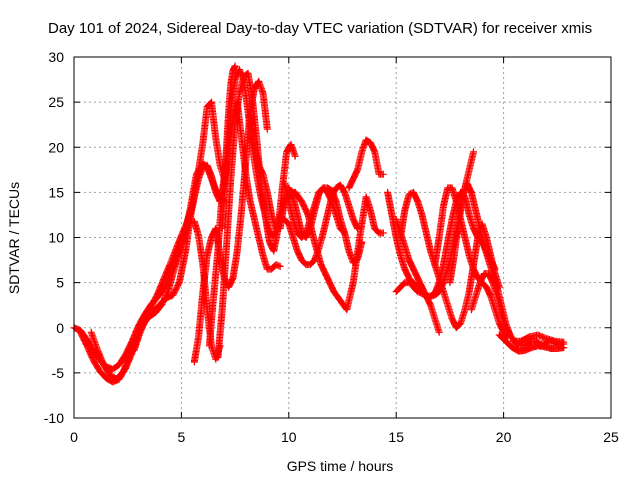  What do you see at coordinates (74, 437) in the screenshot?
I see `x-tick-label: 0` at bounding box center [74, 437].